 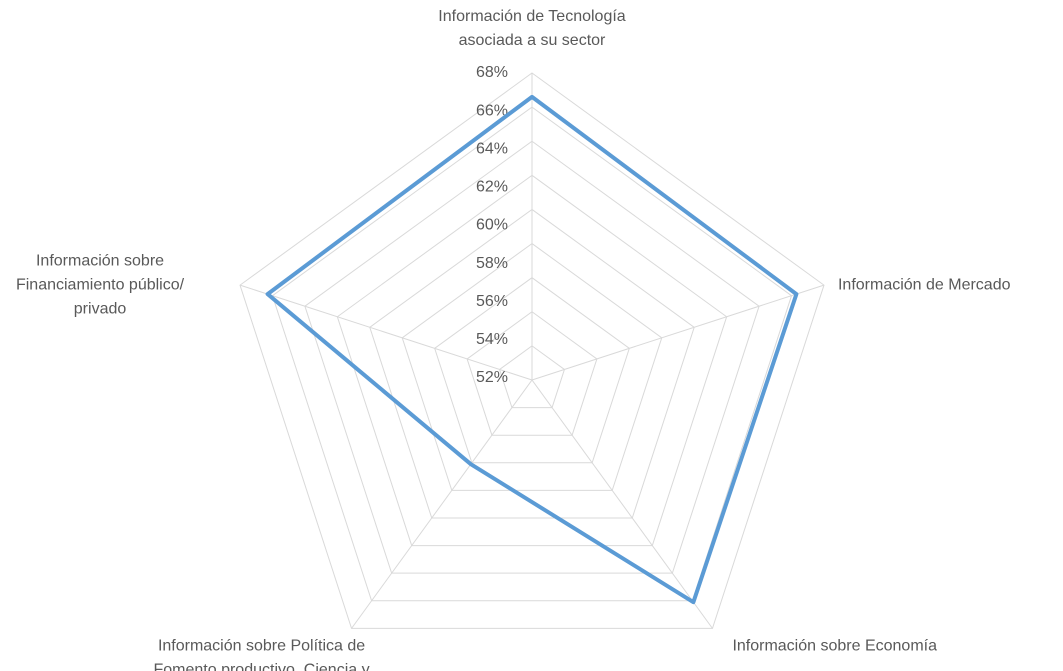 What do you see at coordinates (492, 263) in the screenshot?
I see `r-tick-label: 58%` at bounding box center [492, 263].